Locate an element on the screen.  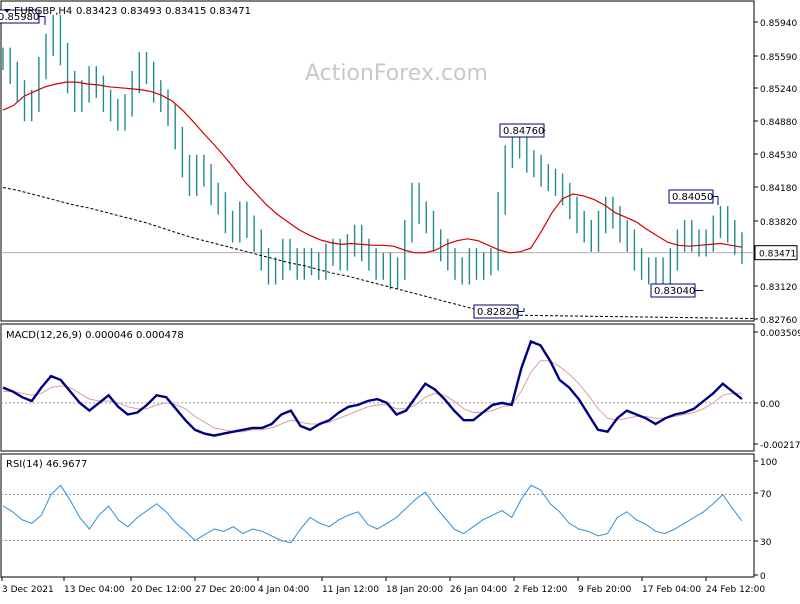
price-axis-label: 0.83820 is located at coordinates (778, 223).